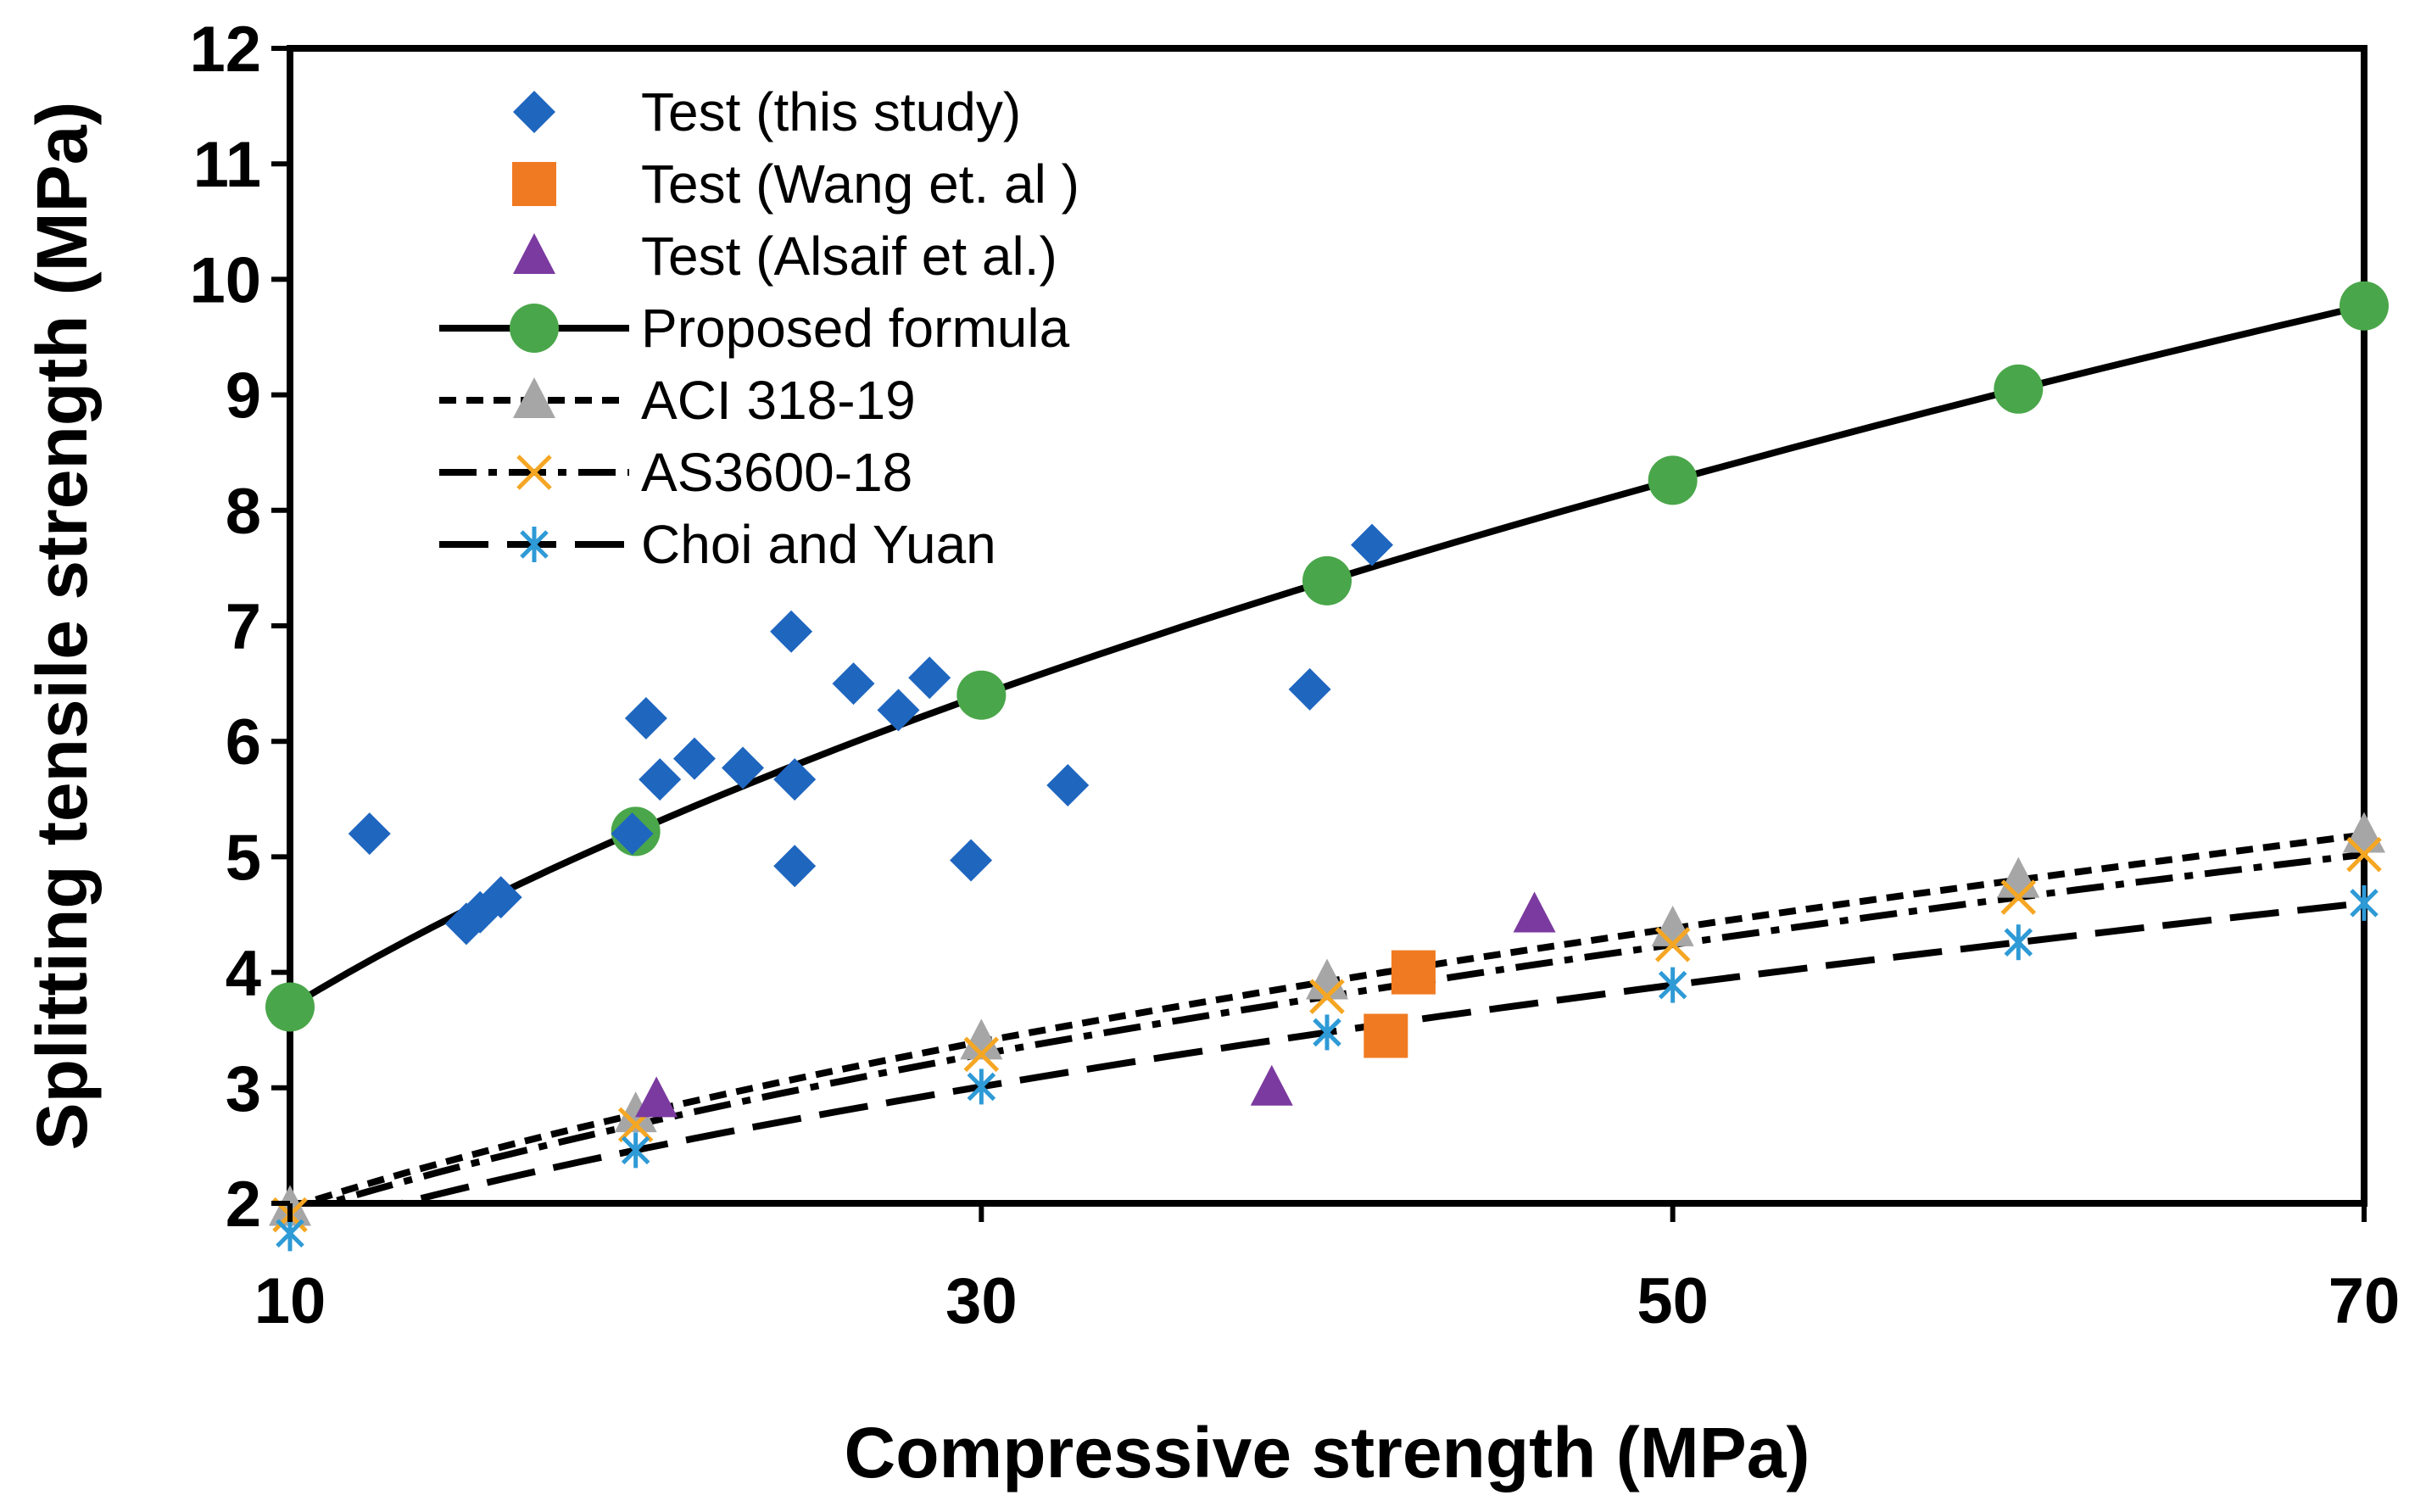 The image size is (2426, 1512). What do you see at coordinates (290, 1301) in the screenshot?
I see `x-tick-label: 10` at bounding box center [290, 1301].